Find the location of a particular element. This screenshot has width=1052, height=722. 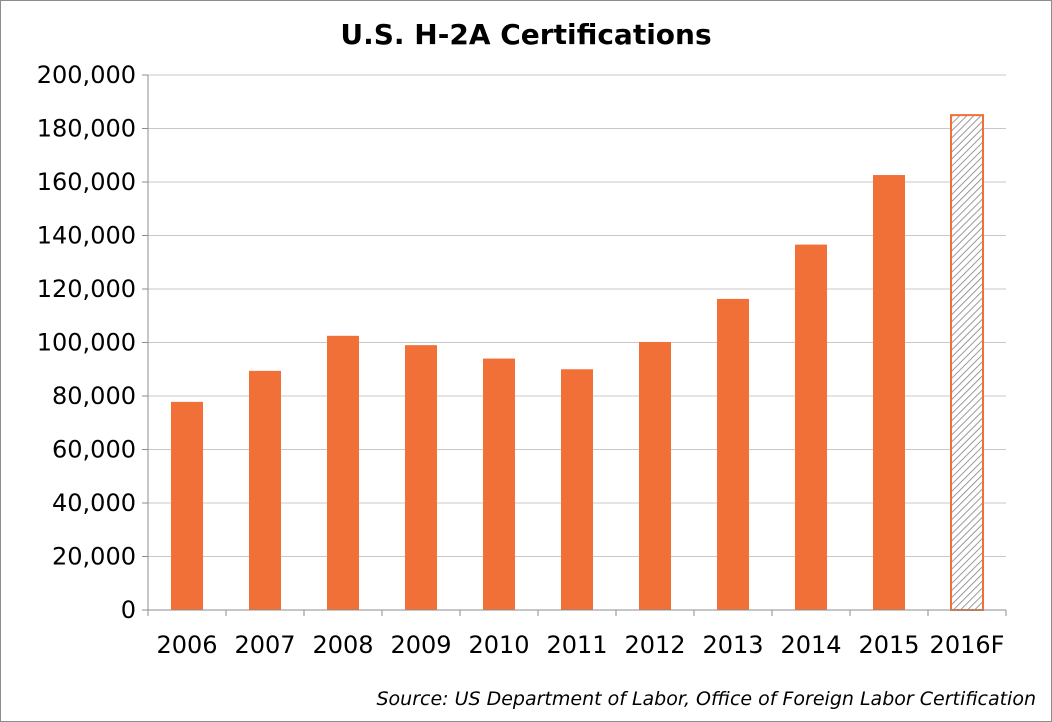

chart-title: U.S. H-2A Certifications is located at coordinates (526, 34).